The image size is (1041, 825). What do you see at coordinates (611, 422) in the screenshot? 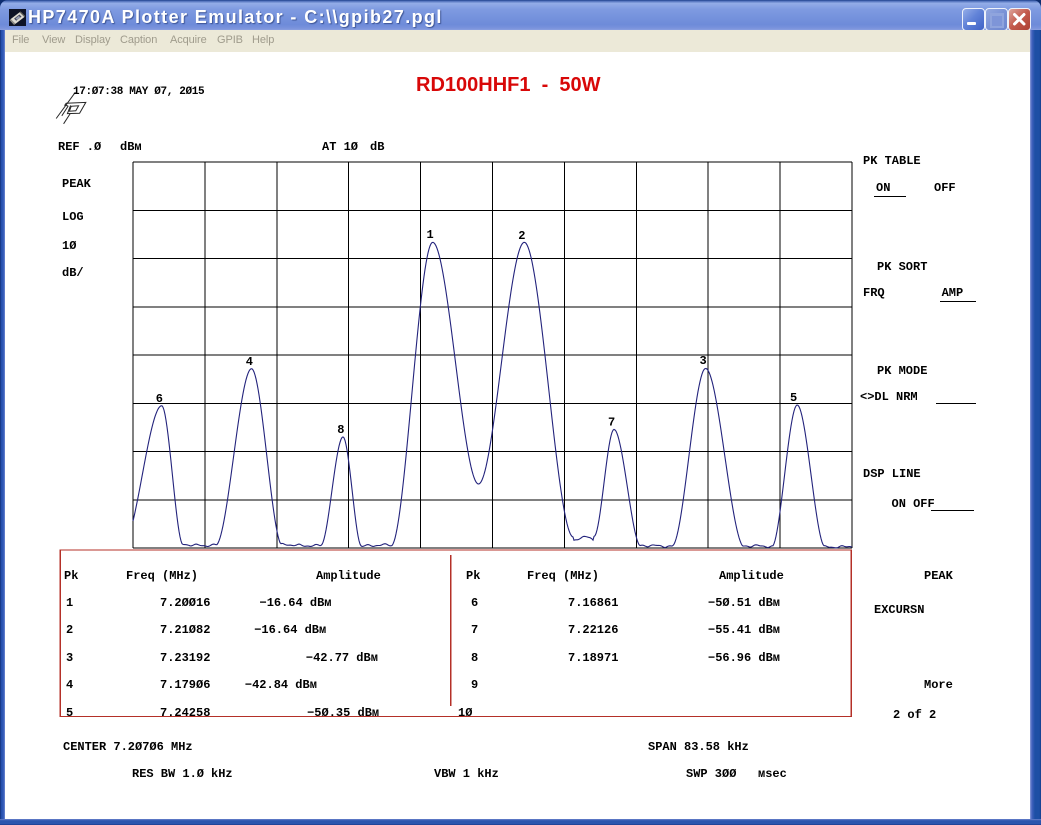
I see `svg-text: 7` at bounding box center [611, 422].